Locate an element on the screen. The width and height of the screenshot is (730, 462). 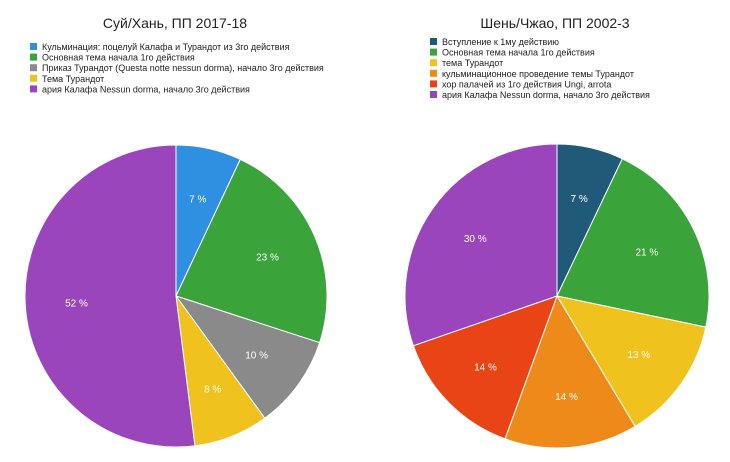
slice-label: 23 % is located at coordinates (267, 257).